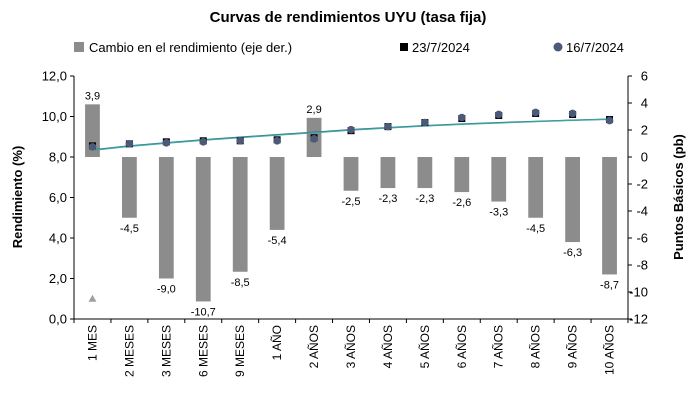 This screenshot has width=697, height=400. What do you see at coordinates (348, 17) in the screenshot?
I see `chart-title: Curvas de rendimientos UYU (tasa fija)` at bounding box center [348, 17].